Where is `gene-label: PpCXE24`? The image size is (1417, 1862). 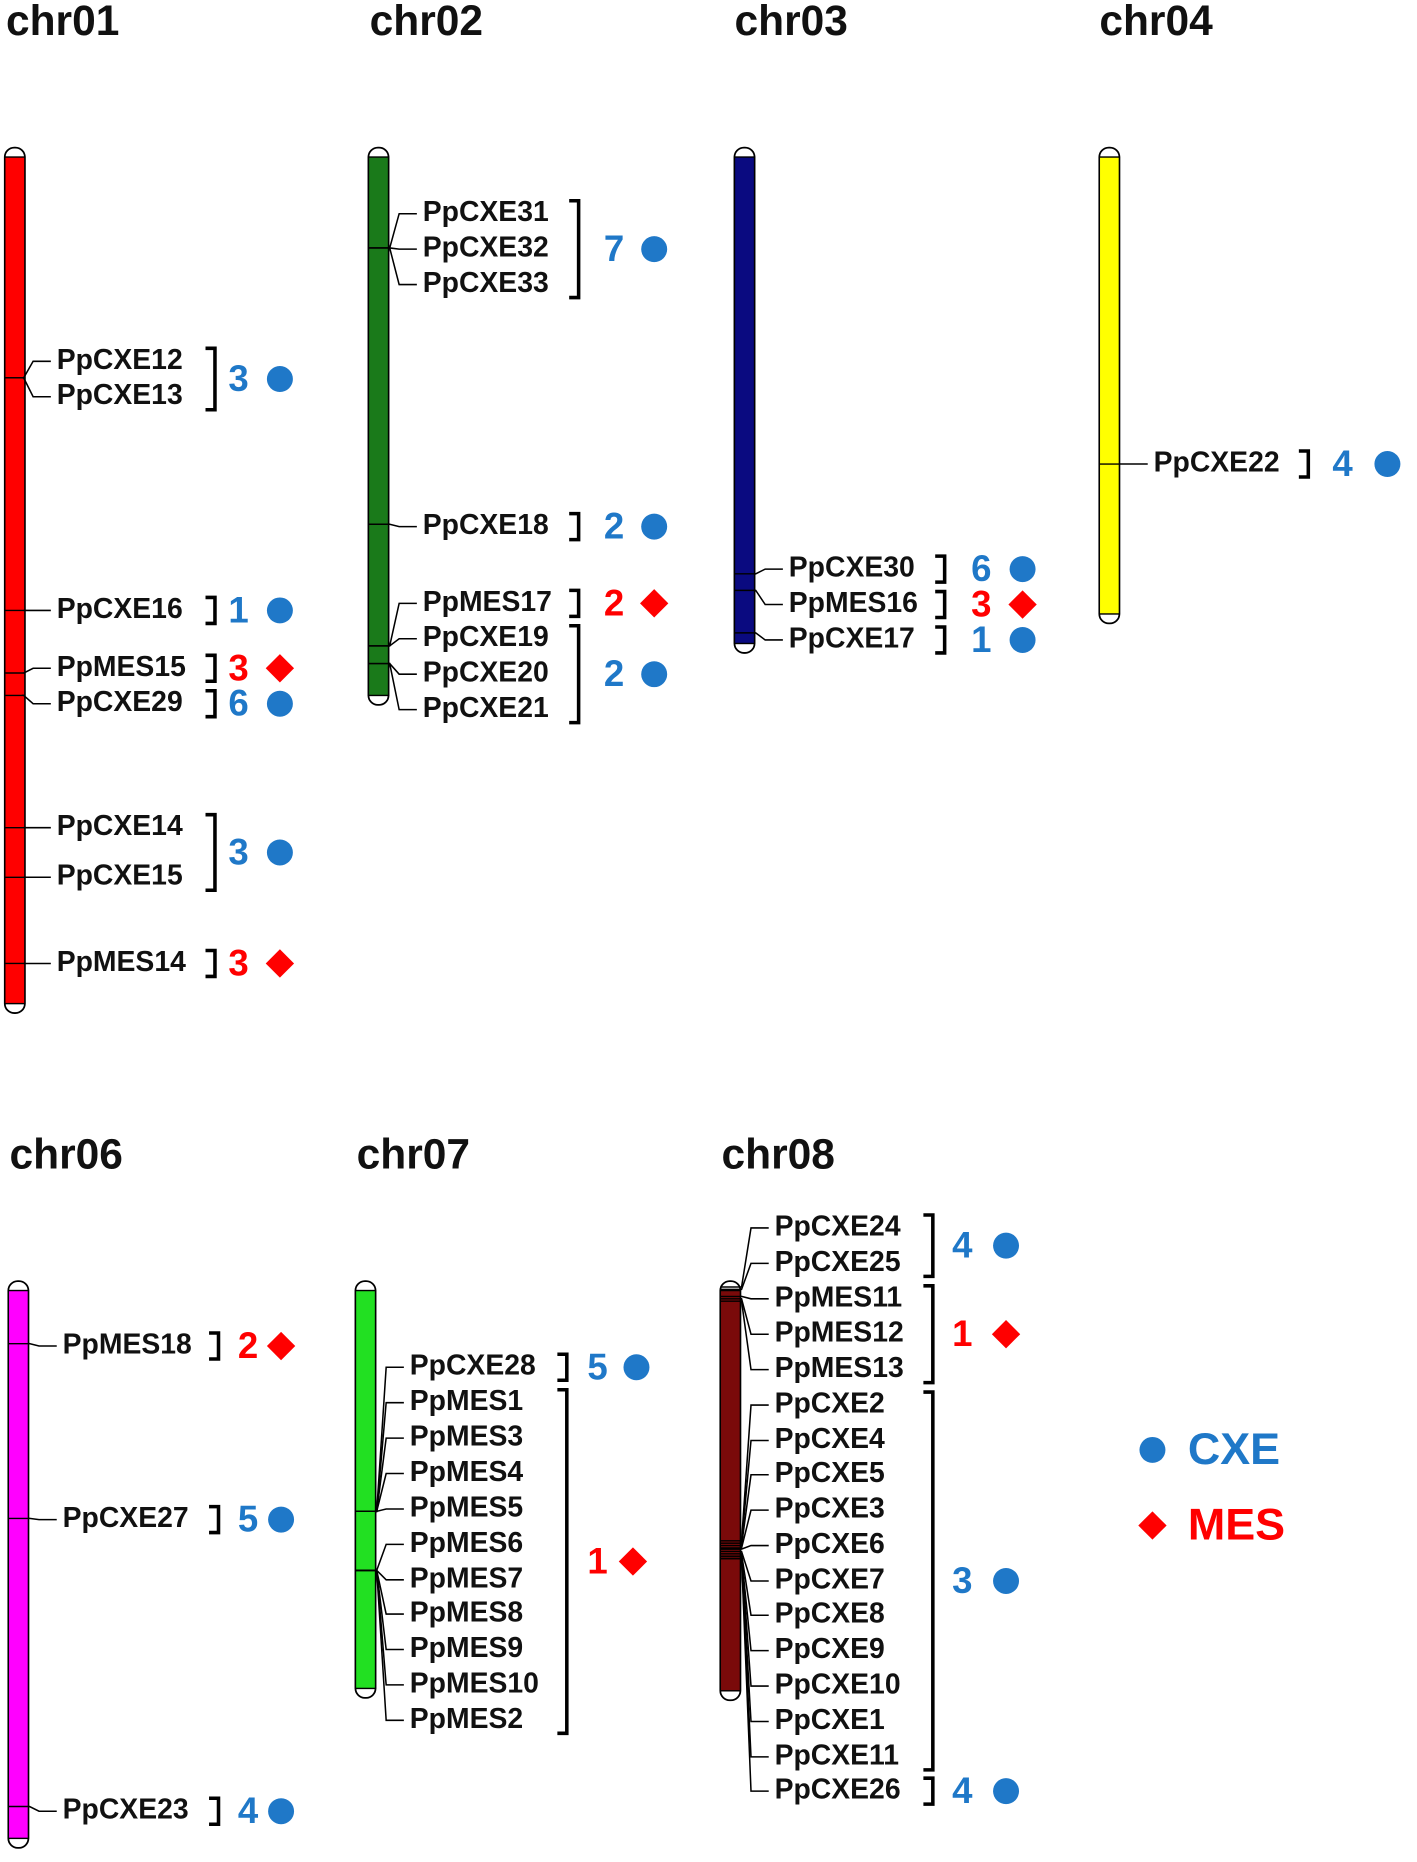 gene-label: PpCXE24 is located at coordinates (838, 1226).